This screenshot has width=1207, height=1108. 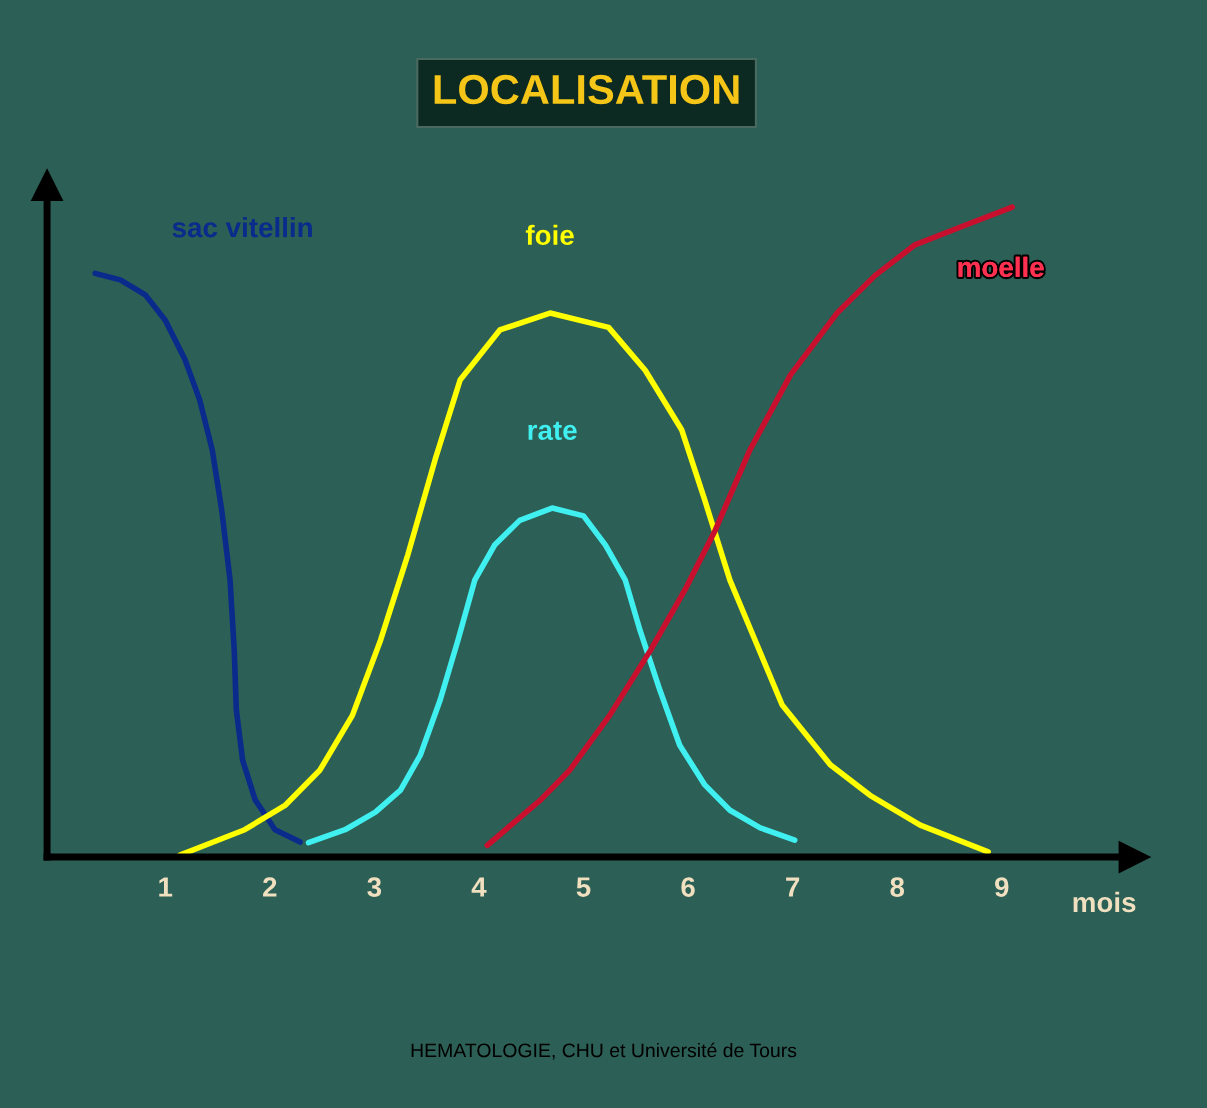 I want to click on x-tick-label: 8, so click(x=897, y=887).